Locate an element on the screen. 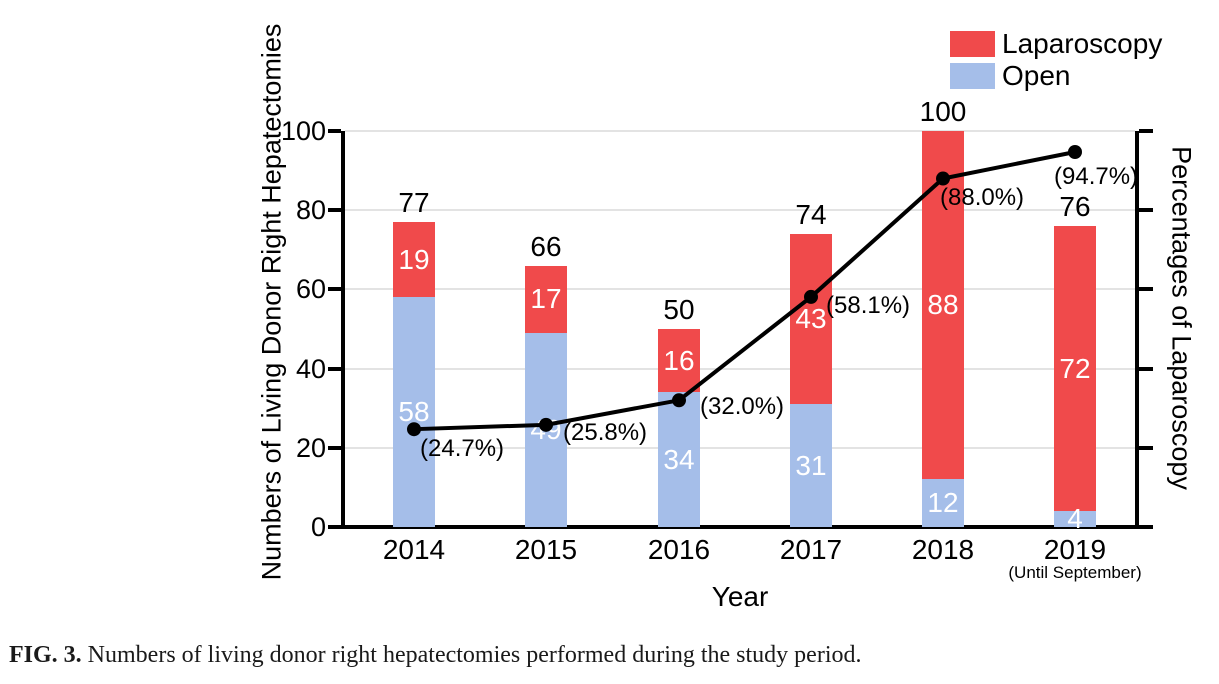  percentage-label: (24.7%) is located at coordinates (462, 449).